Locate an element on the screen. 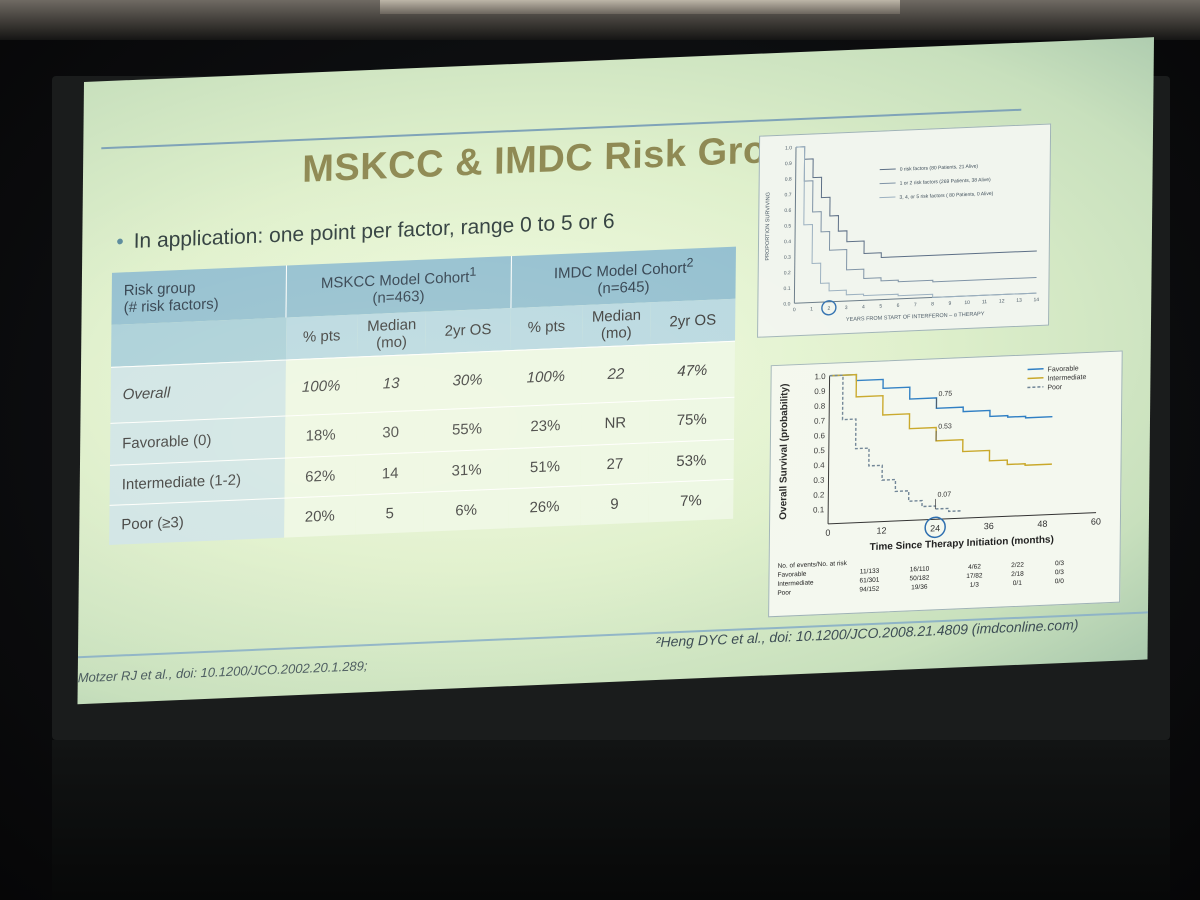  annotation-label: 0.53 is located at coordinates (945, 427).